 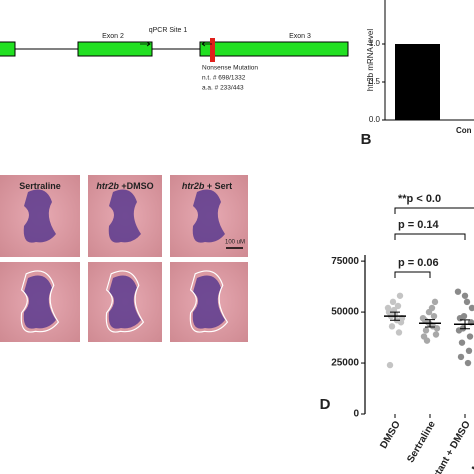 I want to click on panel-label: D, so click(x=325, y=404).